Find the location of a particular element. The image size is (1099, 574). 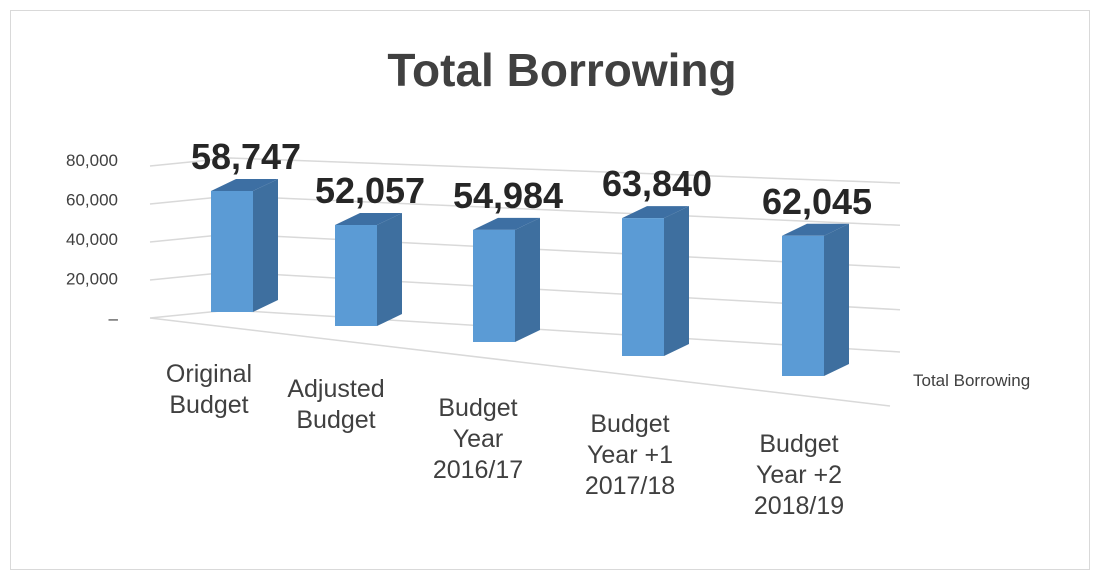

y-tick-label: 40,000 is located at coordinates (92, 239).